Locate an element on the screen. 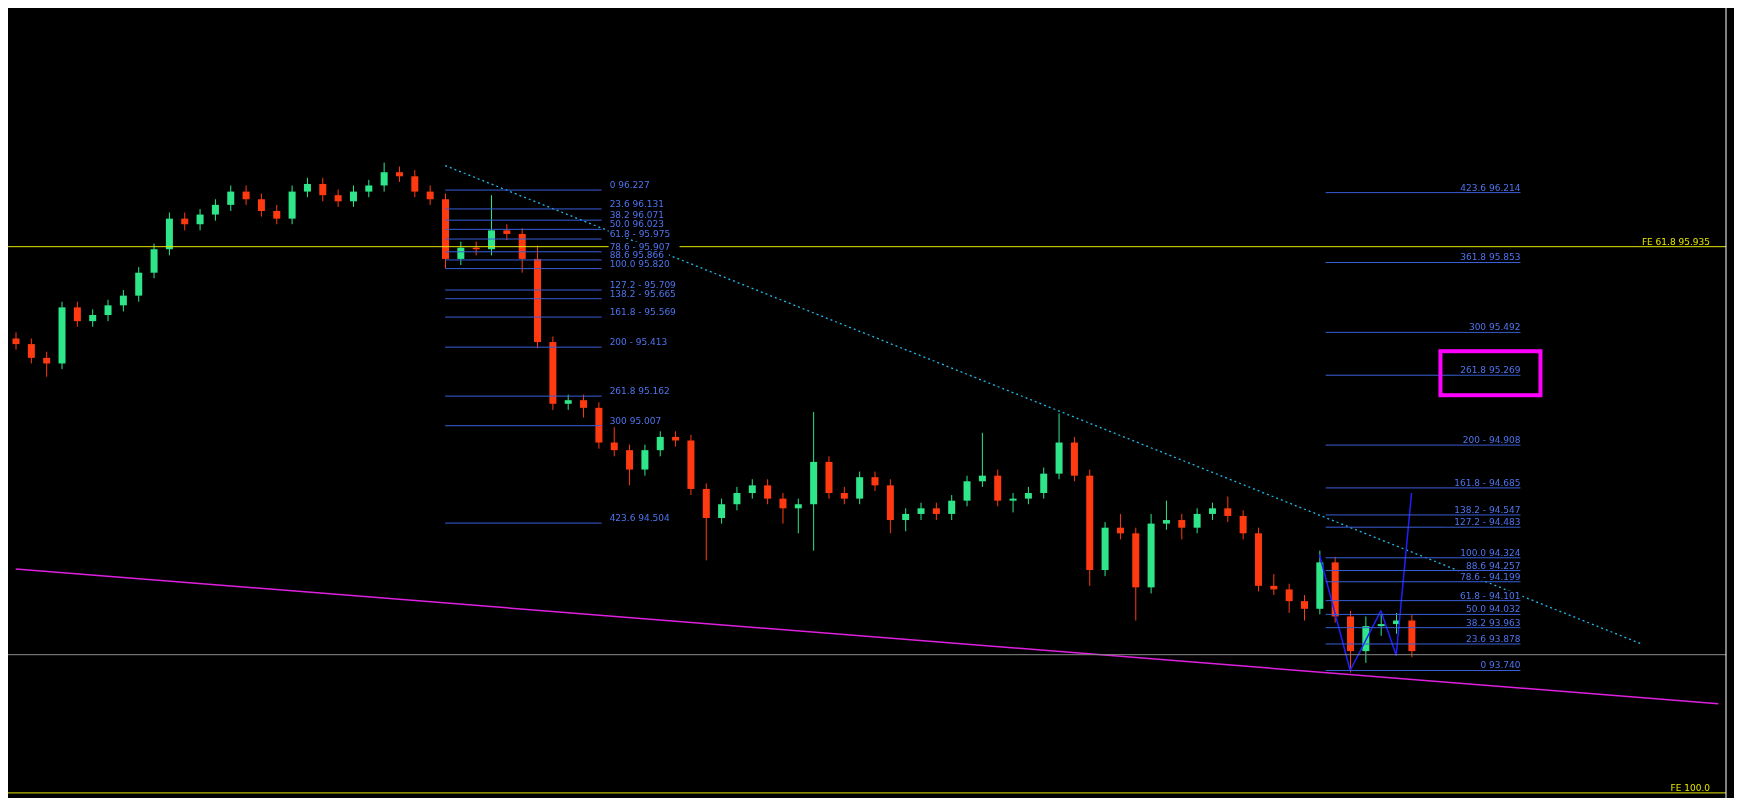  annotation: 127.2 - 94.483 is located at coordinates (1487, 522).